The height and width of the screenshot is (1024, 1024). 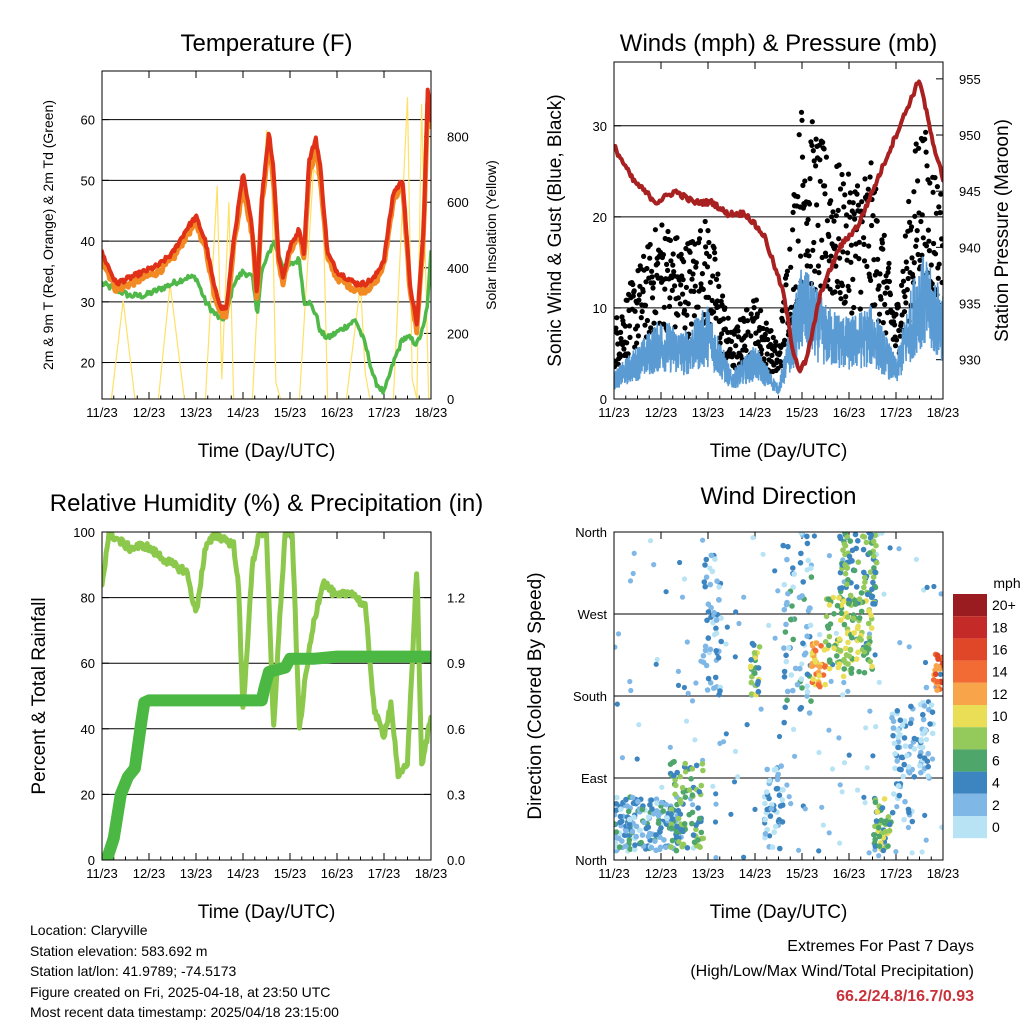 What do you see at coordinates (458, 137) in the screenshot?
I see `temperature-y2-tick-label: 800` at bounding box center [458, 137].